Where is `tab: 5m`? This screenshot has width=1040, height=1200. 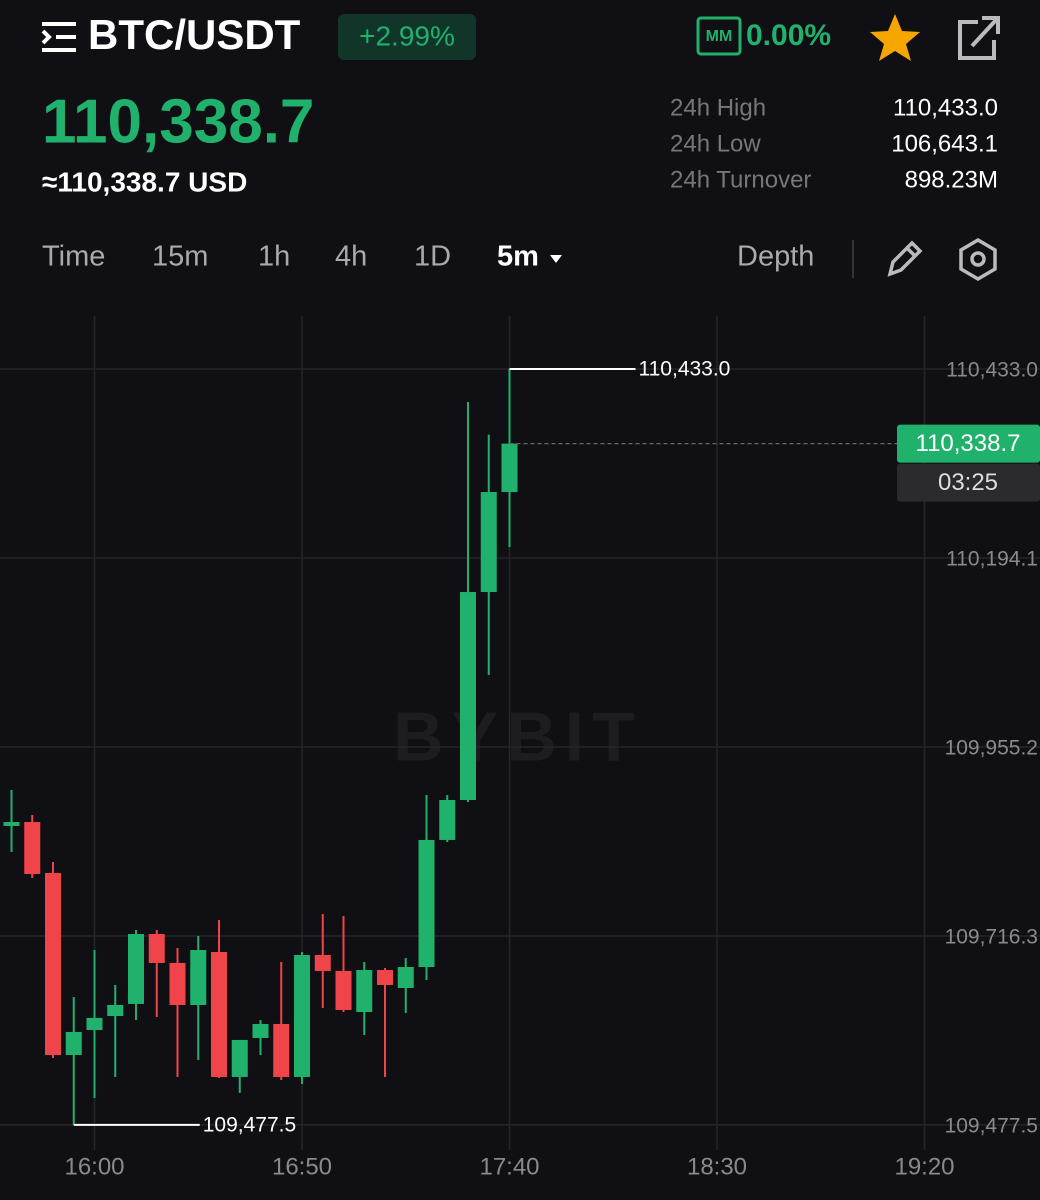
tab: 5m is located at coordinates (518, 257).